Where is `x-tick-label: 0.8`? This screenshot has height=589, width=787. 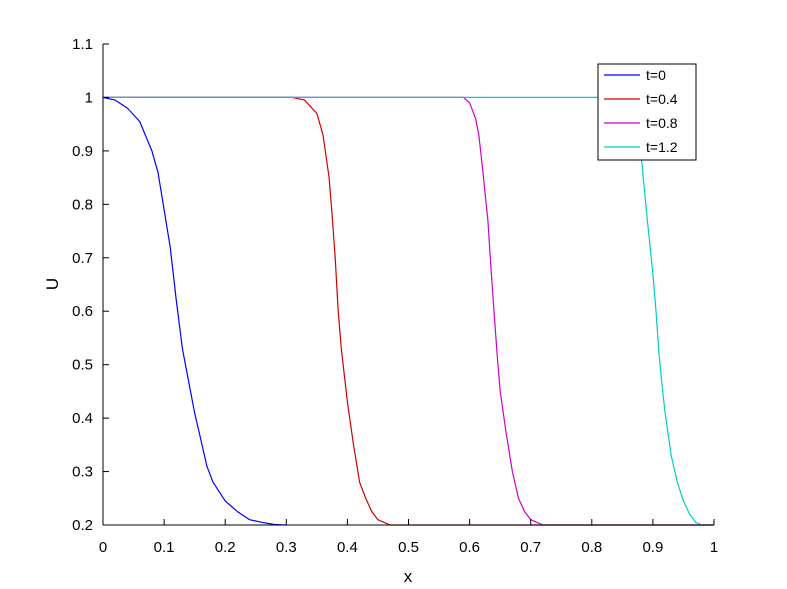
x-tick-label: 0.8 is located at coordinates (591, 547).